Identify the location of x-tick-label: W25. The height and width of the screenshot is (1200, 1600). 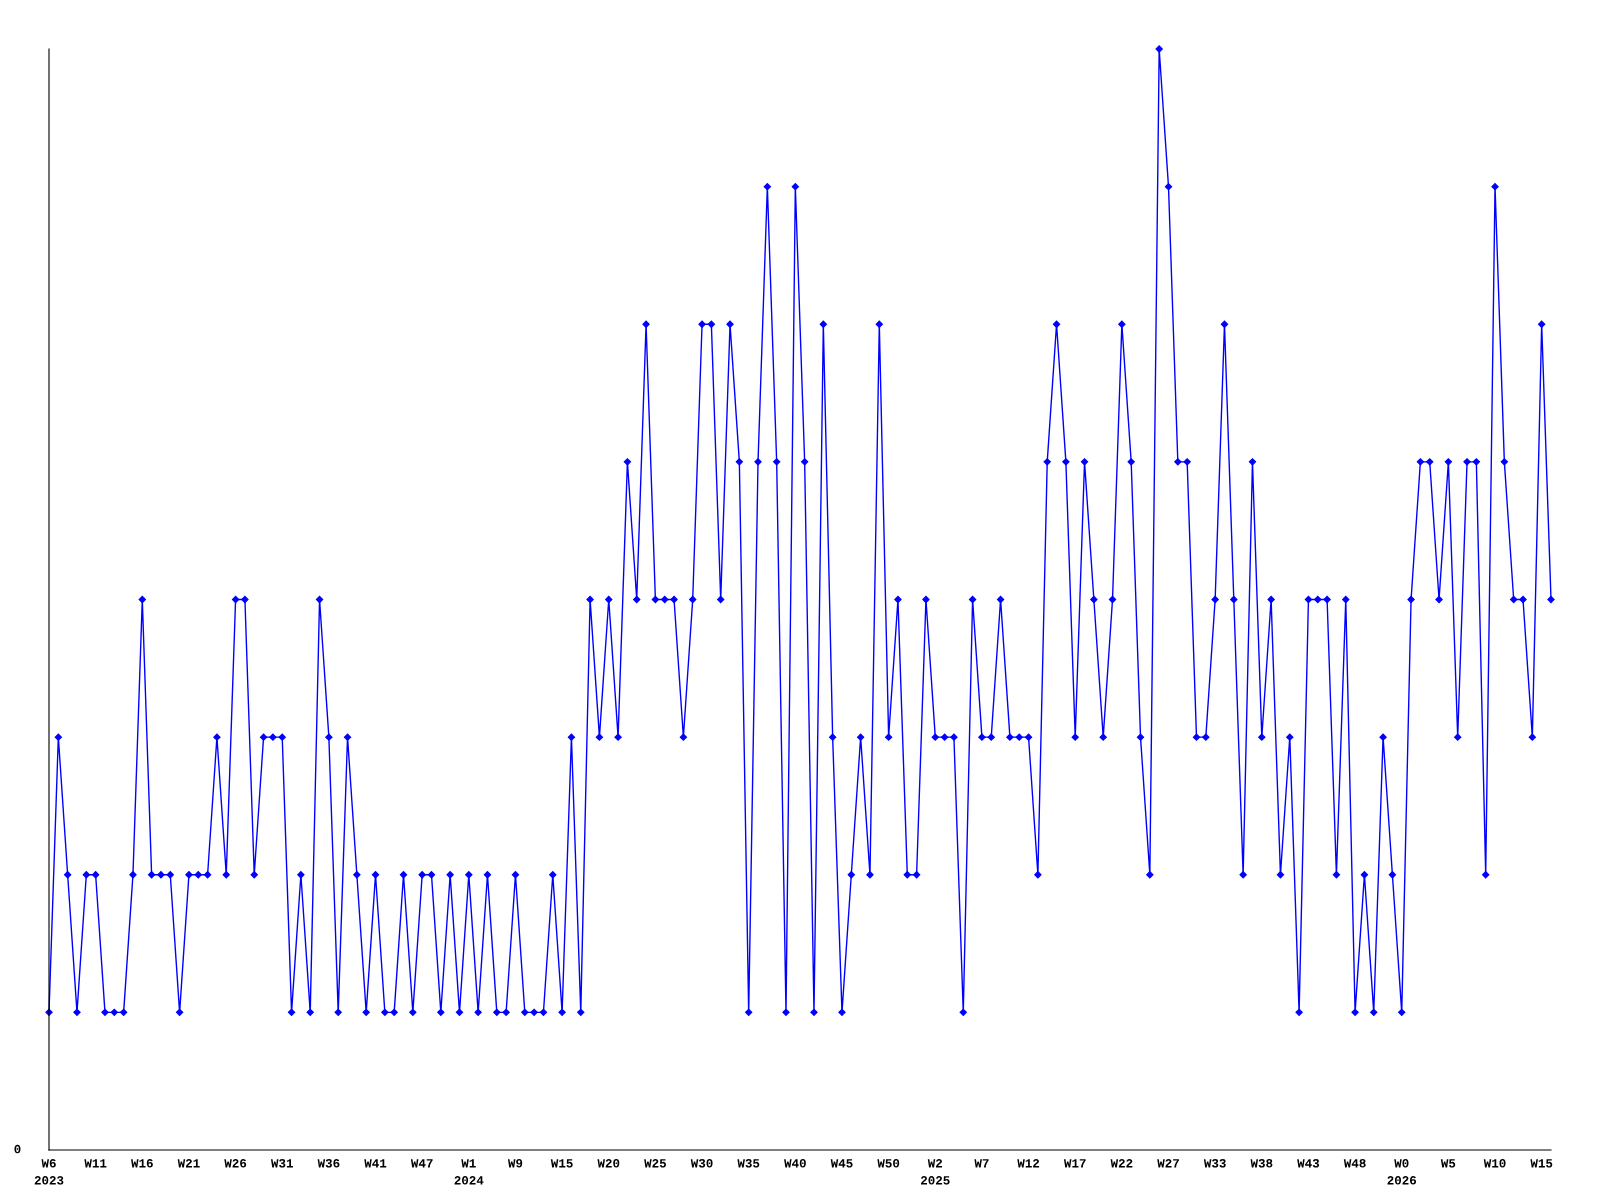
(655, 1163).